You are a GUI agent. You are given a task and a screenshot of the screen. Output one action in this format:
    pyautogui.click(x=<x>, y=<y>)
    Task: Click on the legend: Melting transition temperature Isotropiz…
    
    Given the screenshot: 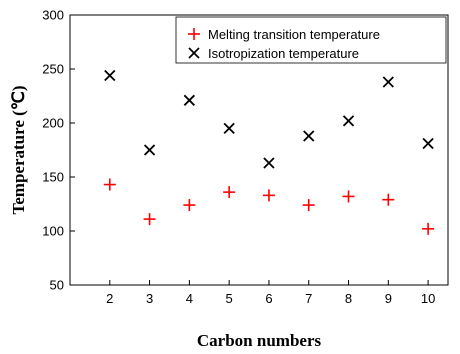 What is the action you would take?
    pyautogui.click(x=311, y=40)
    